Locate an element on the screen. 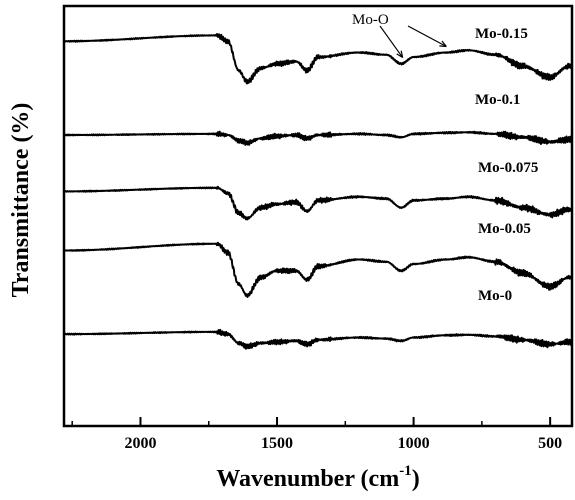  x-tick-label: 1500 is located at coordinates (277, 443).